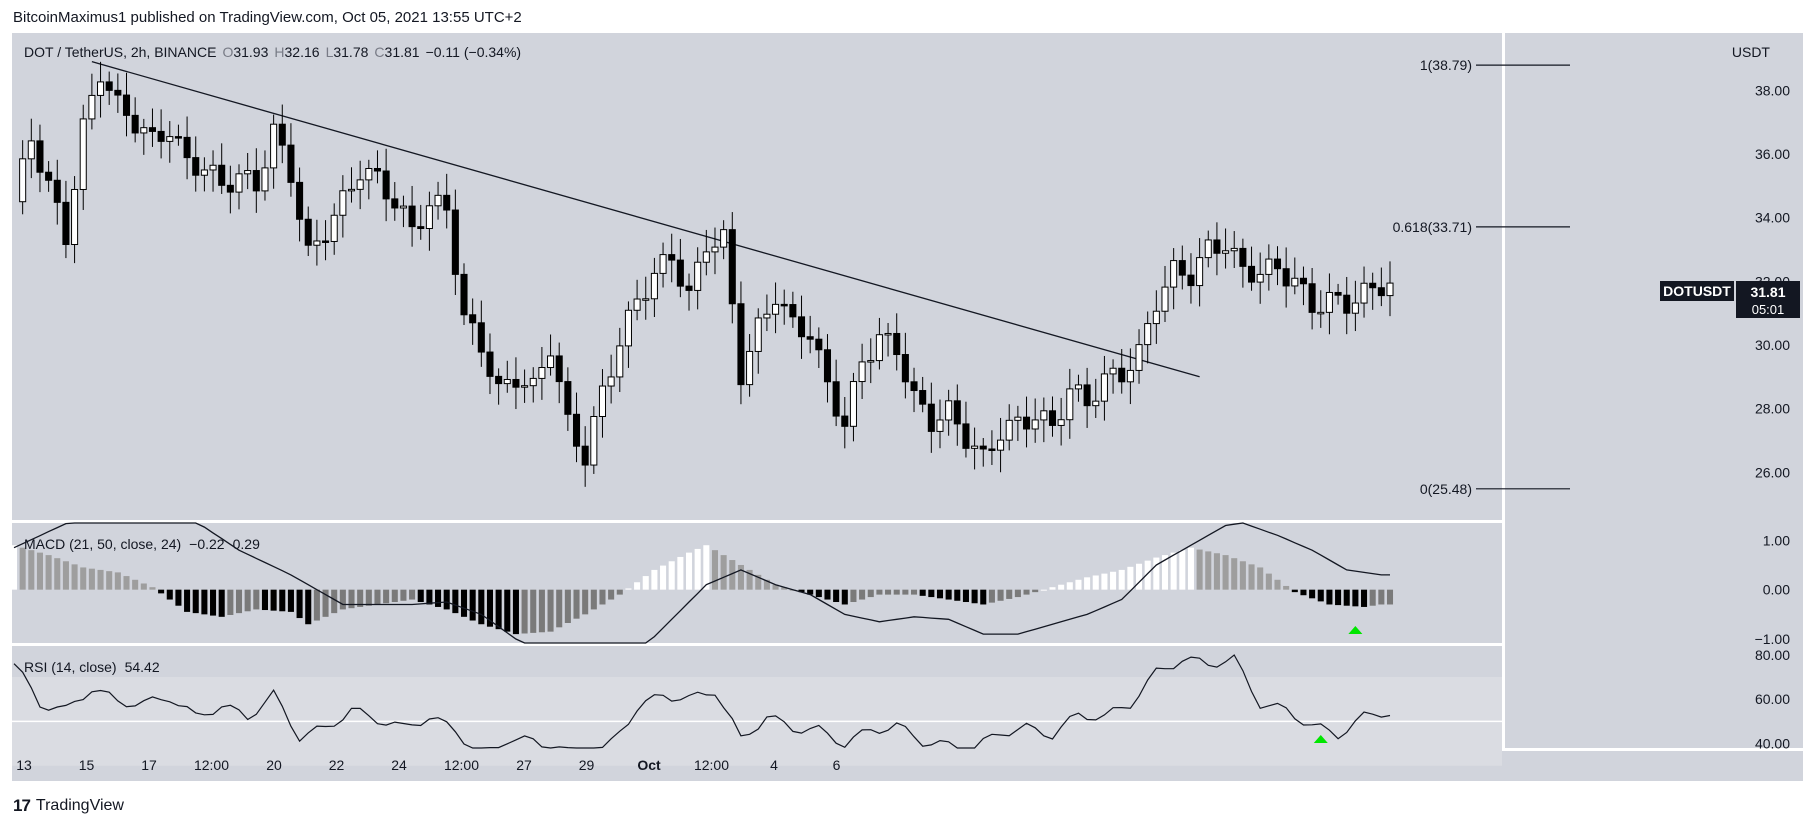  What do you see at coordinates (1772, 472) in the screenshot?
I see `price-tick-6: 26.00` at bounding box center [1772, 472].